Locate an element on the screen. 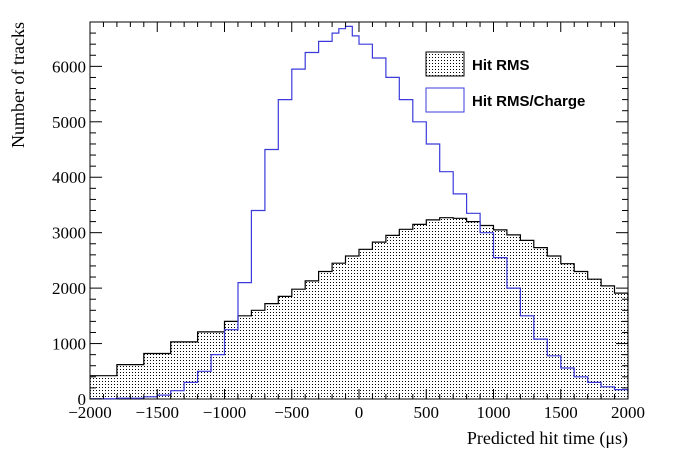 The width and height of the screenshot is (698, 475). legend-swatch-hit-rms is located at coordinates (445, 64).